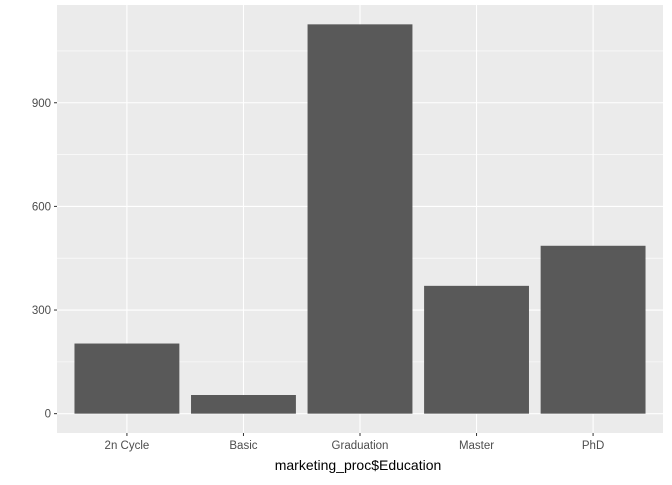  What do you see at coordinates (41, 311) in the screenshot?
I see `y-tick-label: 300` at bounding box center [41, 311].